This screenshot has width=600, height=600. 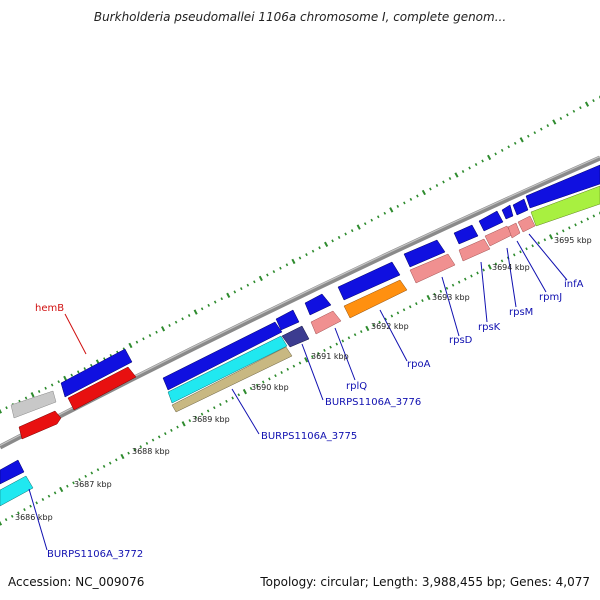 I want to click on gene-arrow-rpoA-orange, so click(x=375, y=299).